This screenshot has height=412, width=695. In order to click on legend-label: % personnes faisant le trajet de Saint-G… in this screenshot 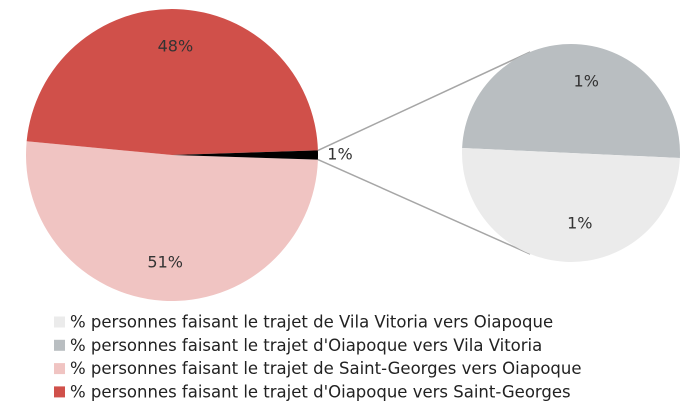, I will do `click(326, 368)`.